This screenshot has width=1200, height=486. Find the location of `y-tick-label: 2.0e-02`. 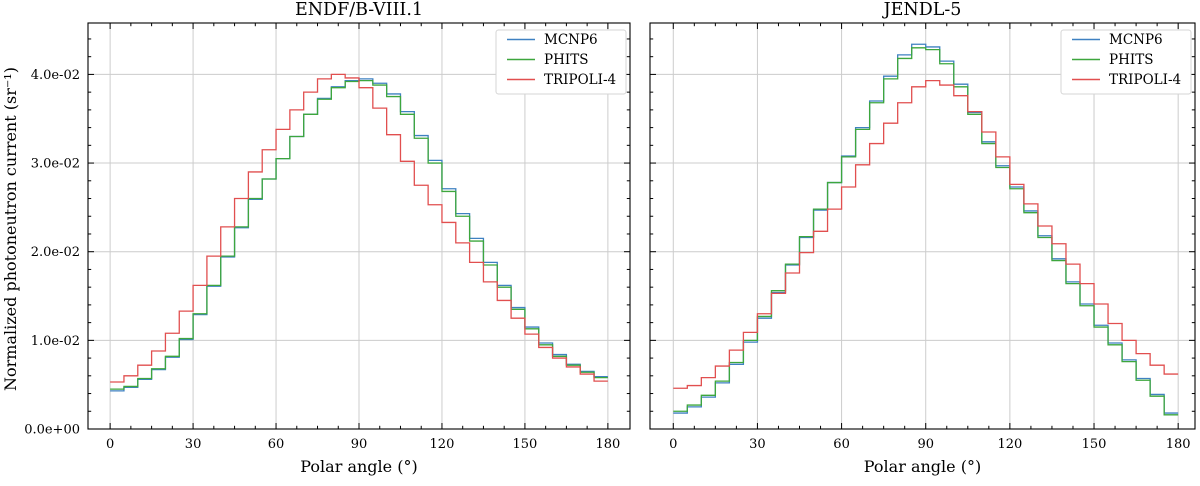

y-tick-label: 2.0e-02 is located at coordinates (55, 252).